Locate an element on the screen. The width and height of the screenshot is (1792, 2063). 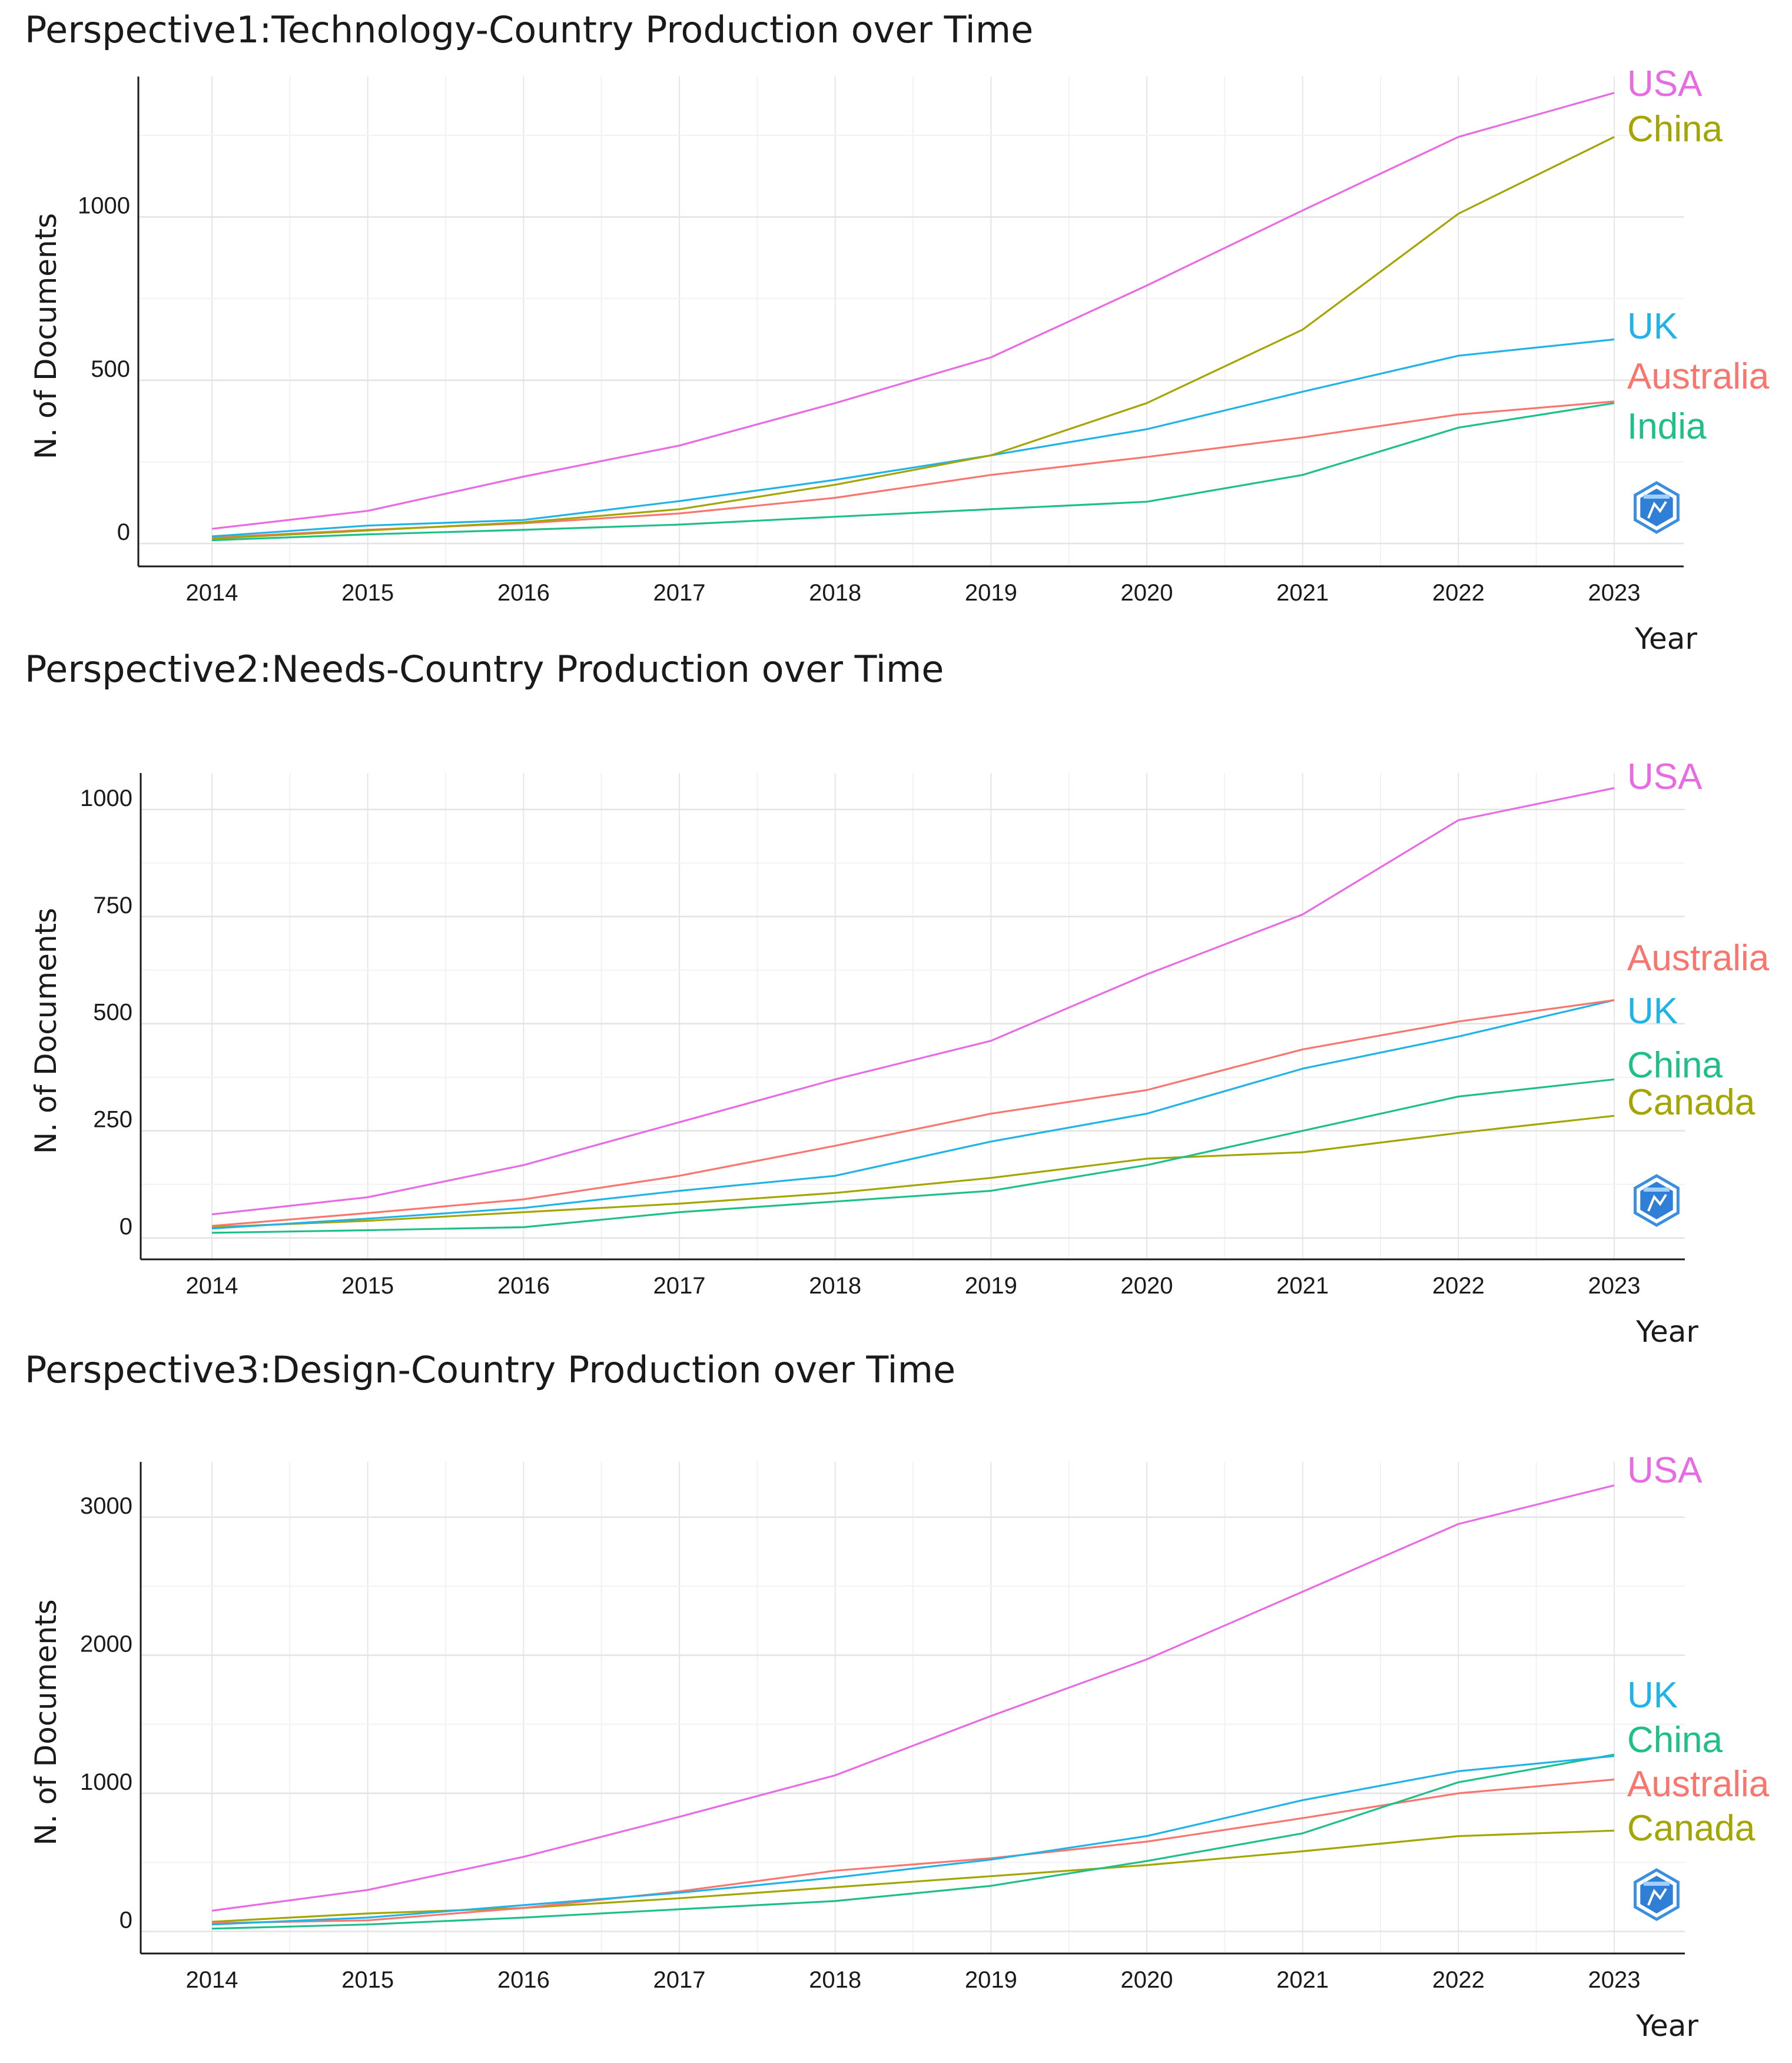
y-tick-label: 750 is located at coordinates (112, 905).